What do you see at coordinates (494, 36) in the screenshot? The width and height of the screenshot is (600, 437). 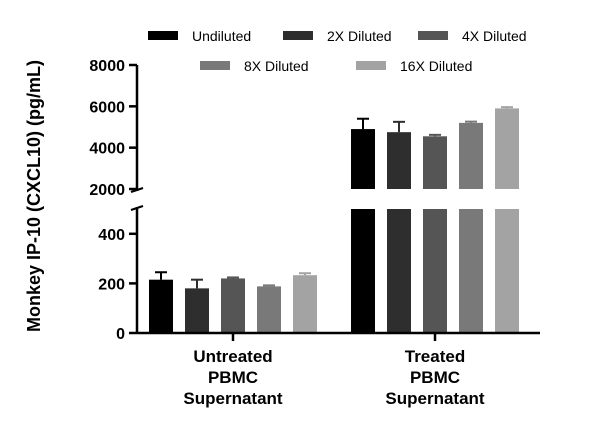 I see `legend-label: 4X Diluted` at bounding box center [494, 36].